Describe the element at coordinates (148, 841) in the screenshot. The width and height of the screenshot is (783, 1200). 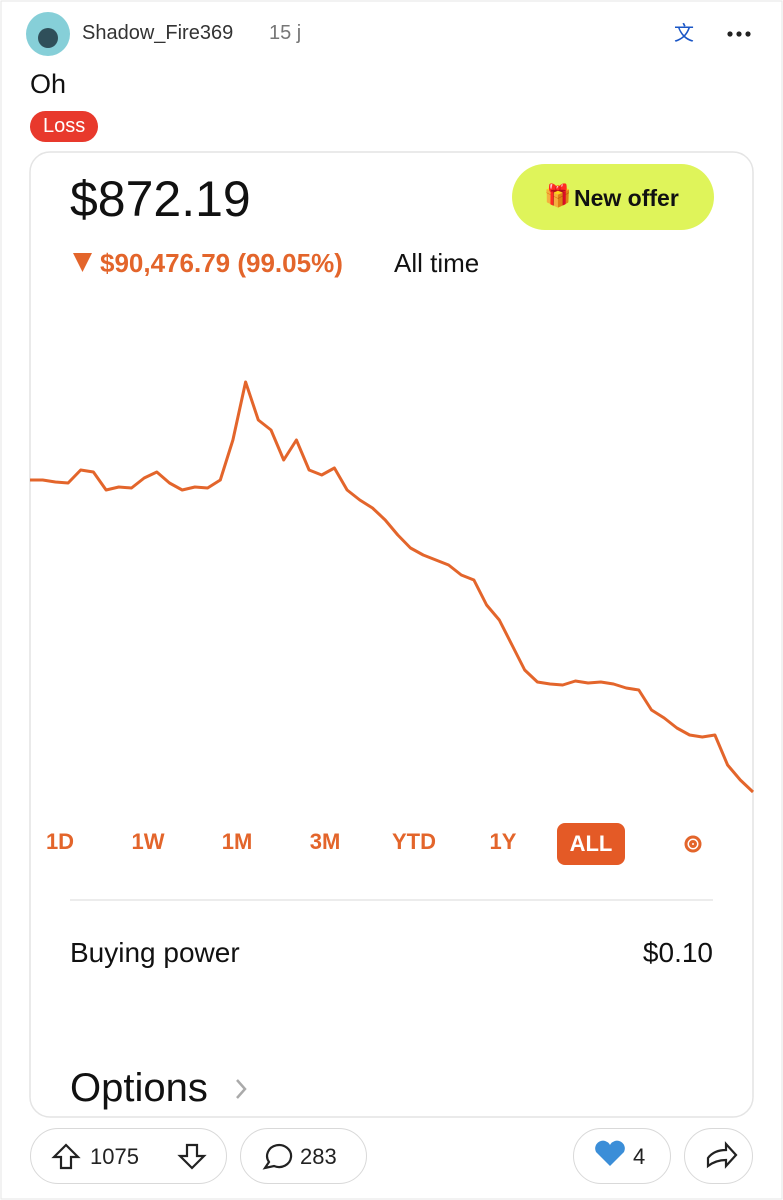
I see `range-tab: 1W` at that location.